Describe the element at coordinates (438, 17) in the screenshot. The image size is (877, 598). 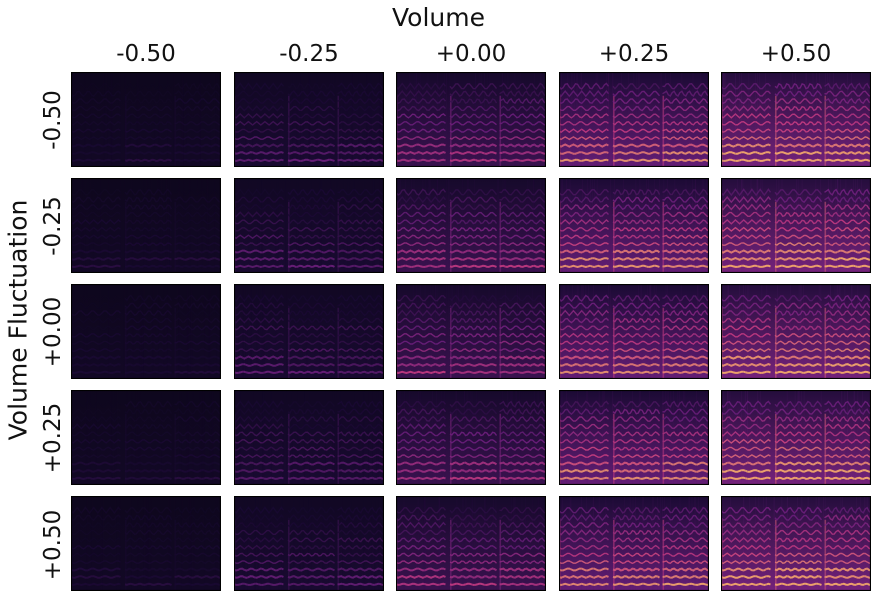
I see `x-axis-title: Volume` at that location.